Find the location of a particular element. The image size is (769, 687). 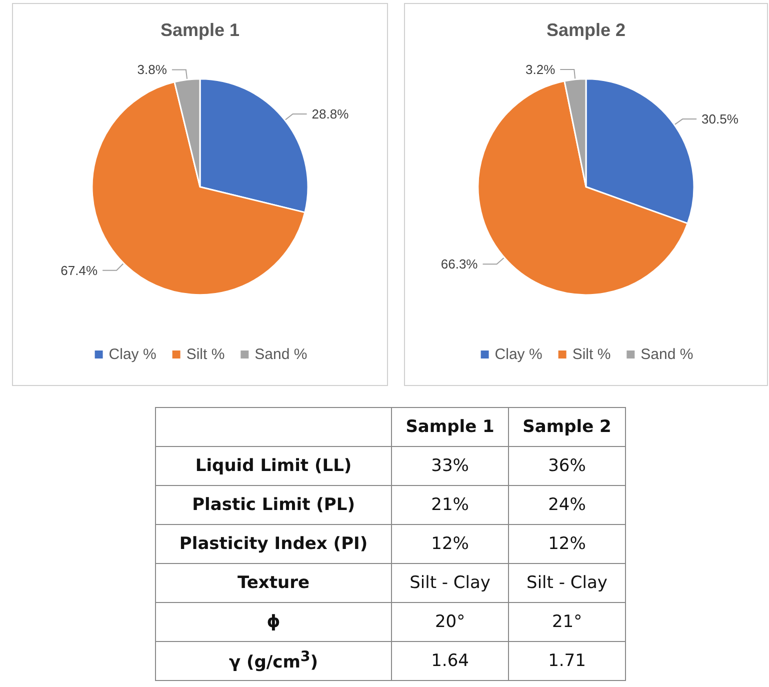

text: 1.71 is located at coordinates (567, 661).